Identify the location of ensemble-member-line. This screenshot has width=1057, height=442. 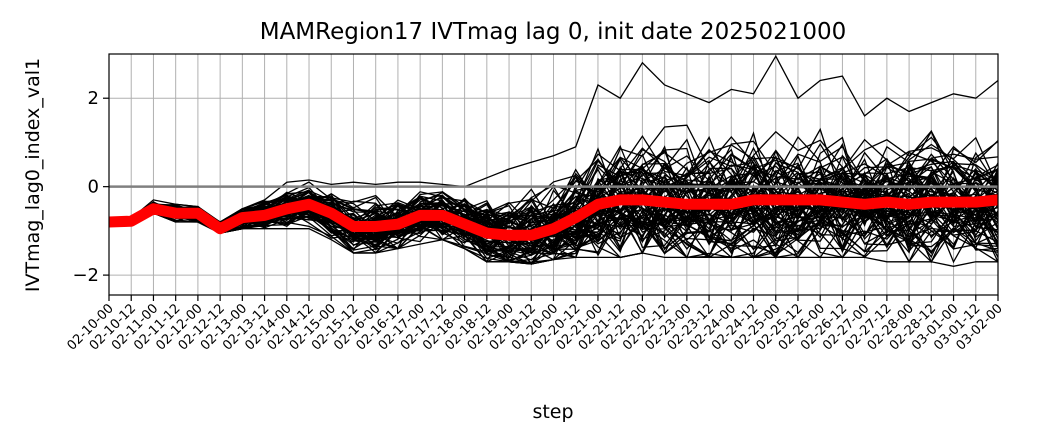
(553, 239).